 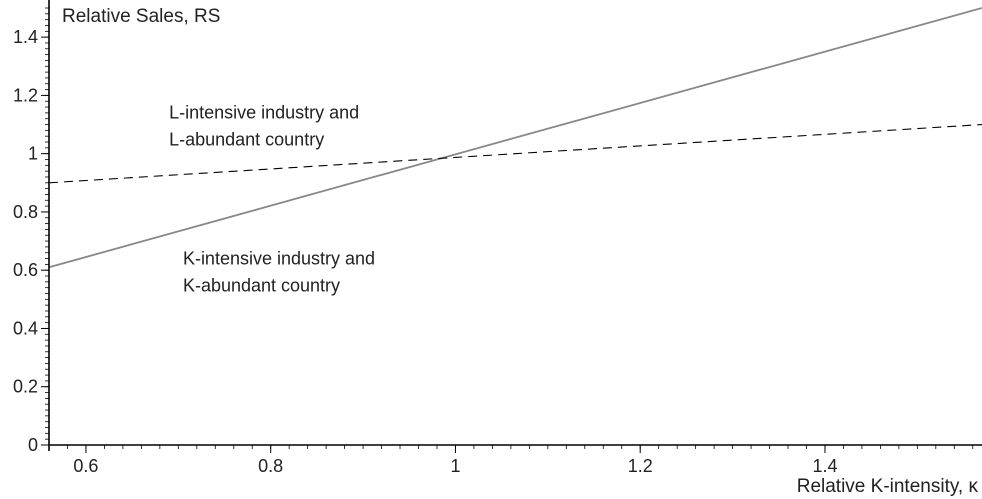 I want to click on y-tick-label: 1.4, so click(x=25, y=37).